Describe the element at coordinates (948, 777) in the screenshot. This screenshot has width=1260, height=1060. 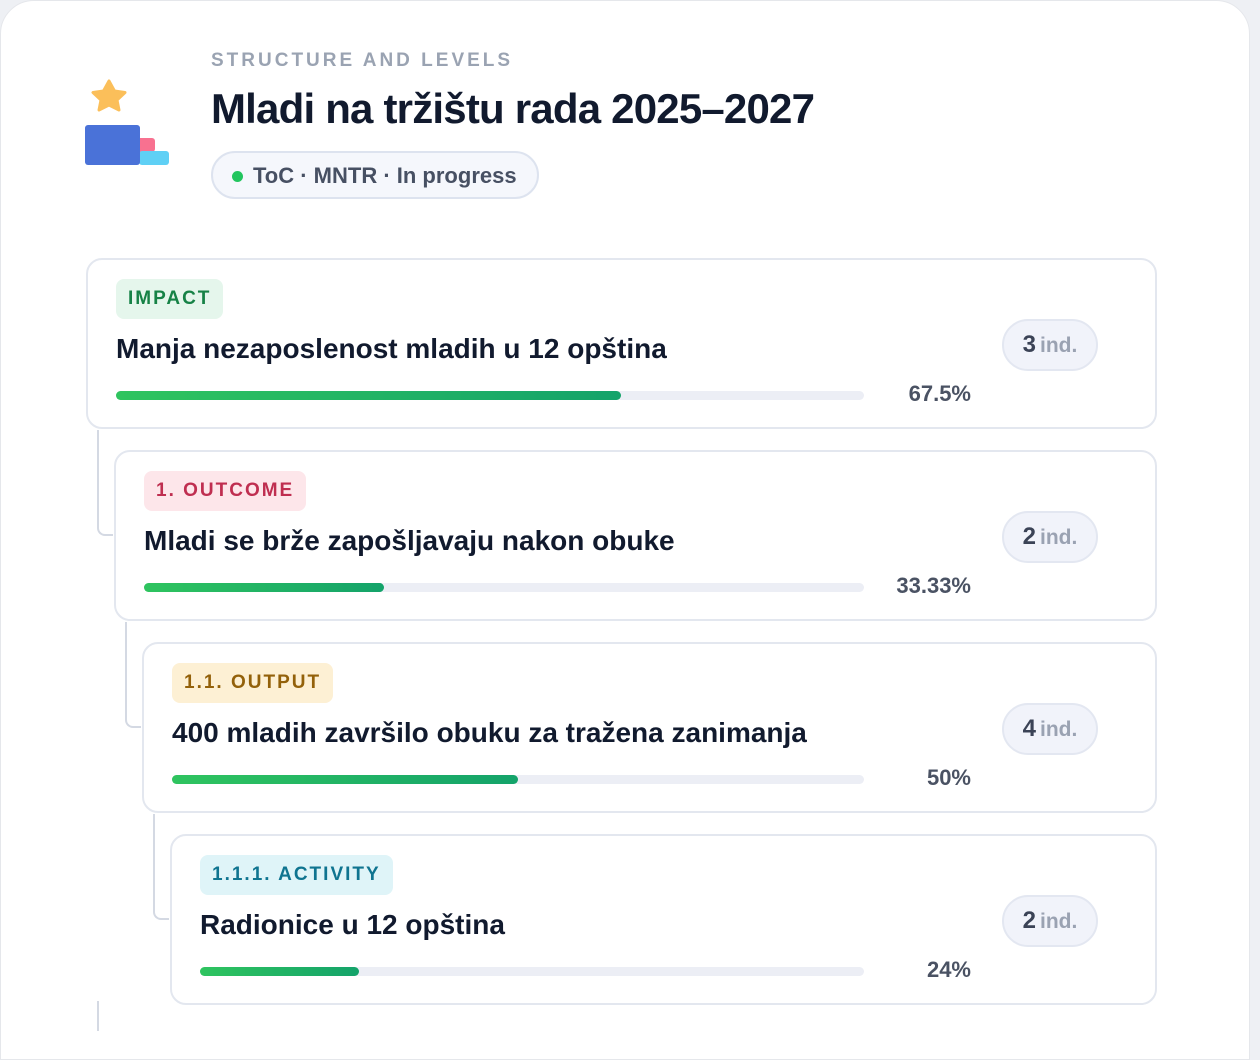
I see `progress-label: 50%` at that location.